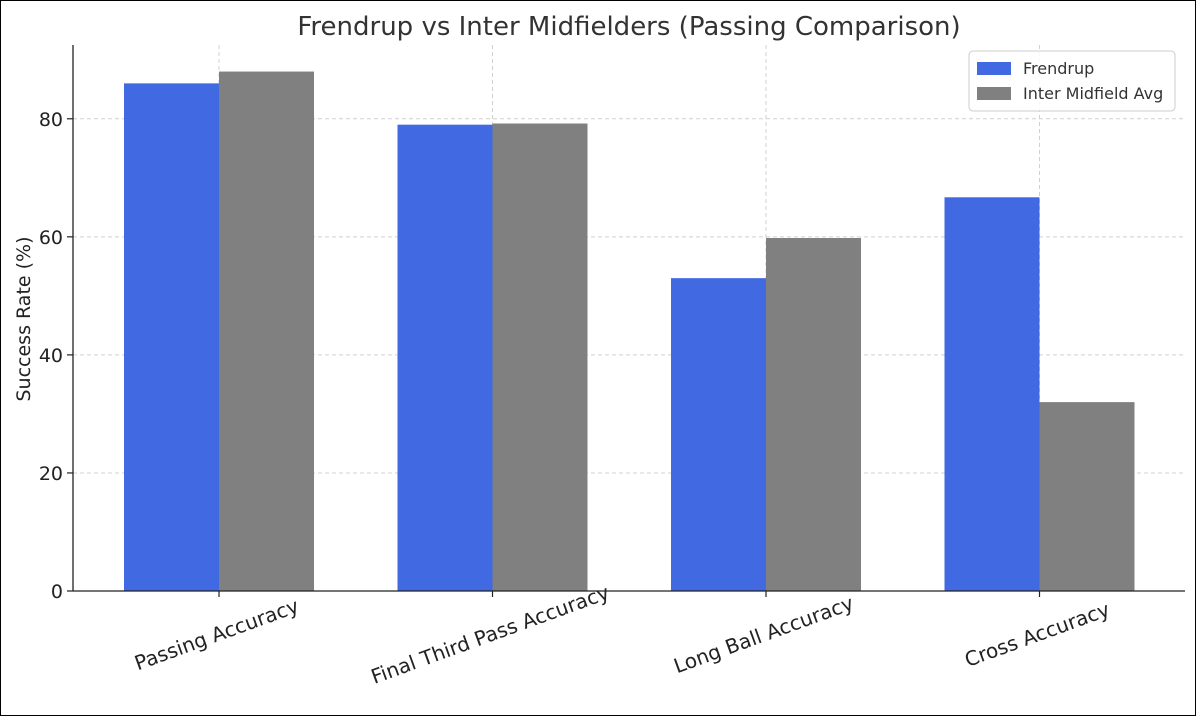  I want to click on y-tick-label-40: 40, so click(51, 356).